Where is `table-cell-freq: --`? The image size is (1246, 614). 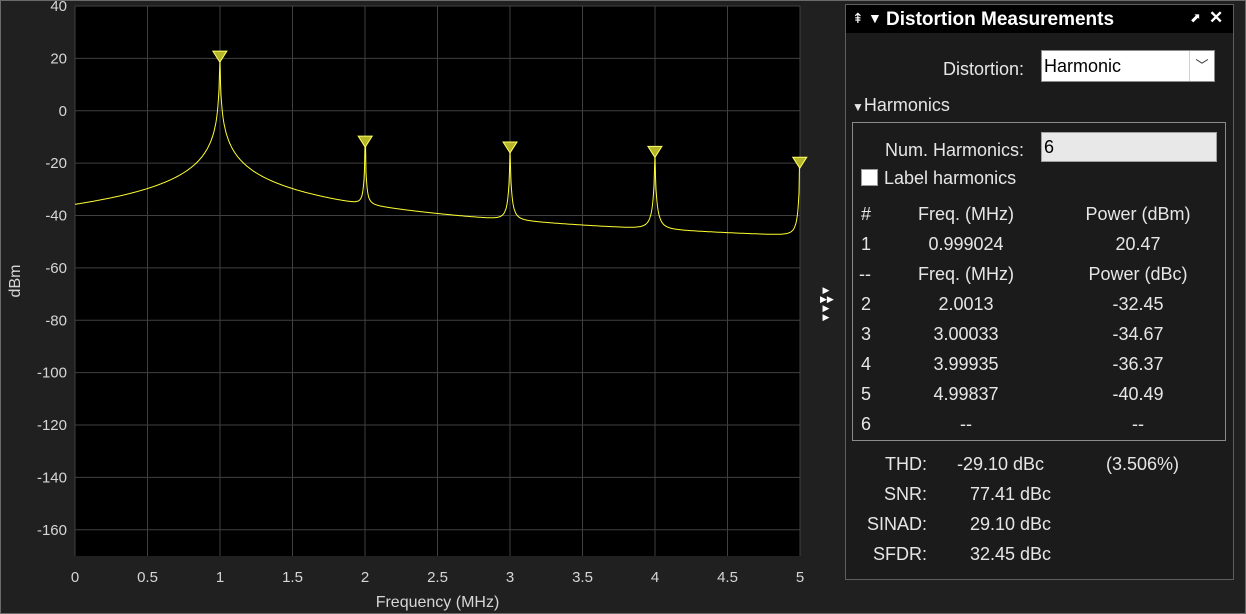 table-cell-freq: -- is located at coordinates (966, 424).